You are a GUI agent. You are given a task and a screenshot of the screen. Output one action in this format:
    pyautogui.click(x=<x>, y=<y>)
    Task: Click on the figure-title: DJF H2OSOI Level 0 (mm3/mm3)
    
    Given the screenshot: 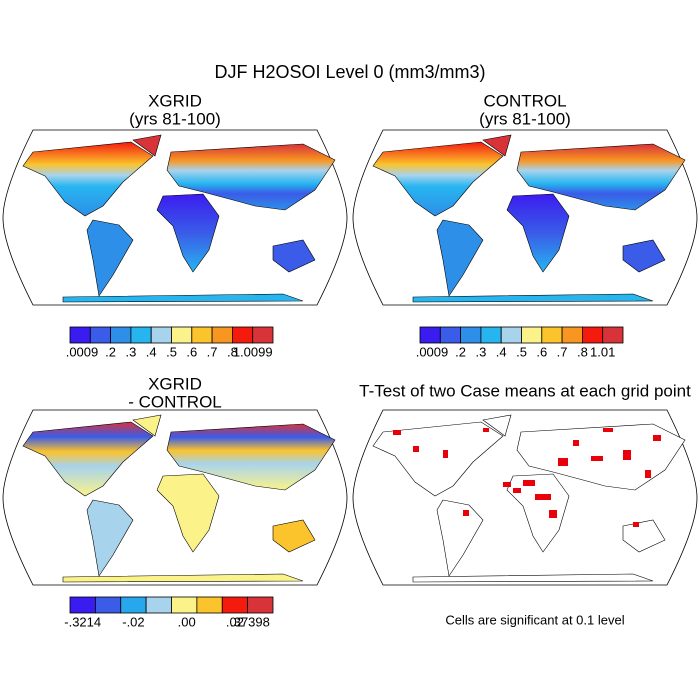 What is the action you would take?
    pyautogui.click(x=349, y=72)
    